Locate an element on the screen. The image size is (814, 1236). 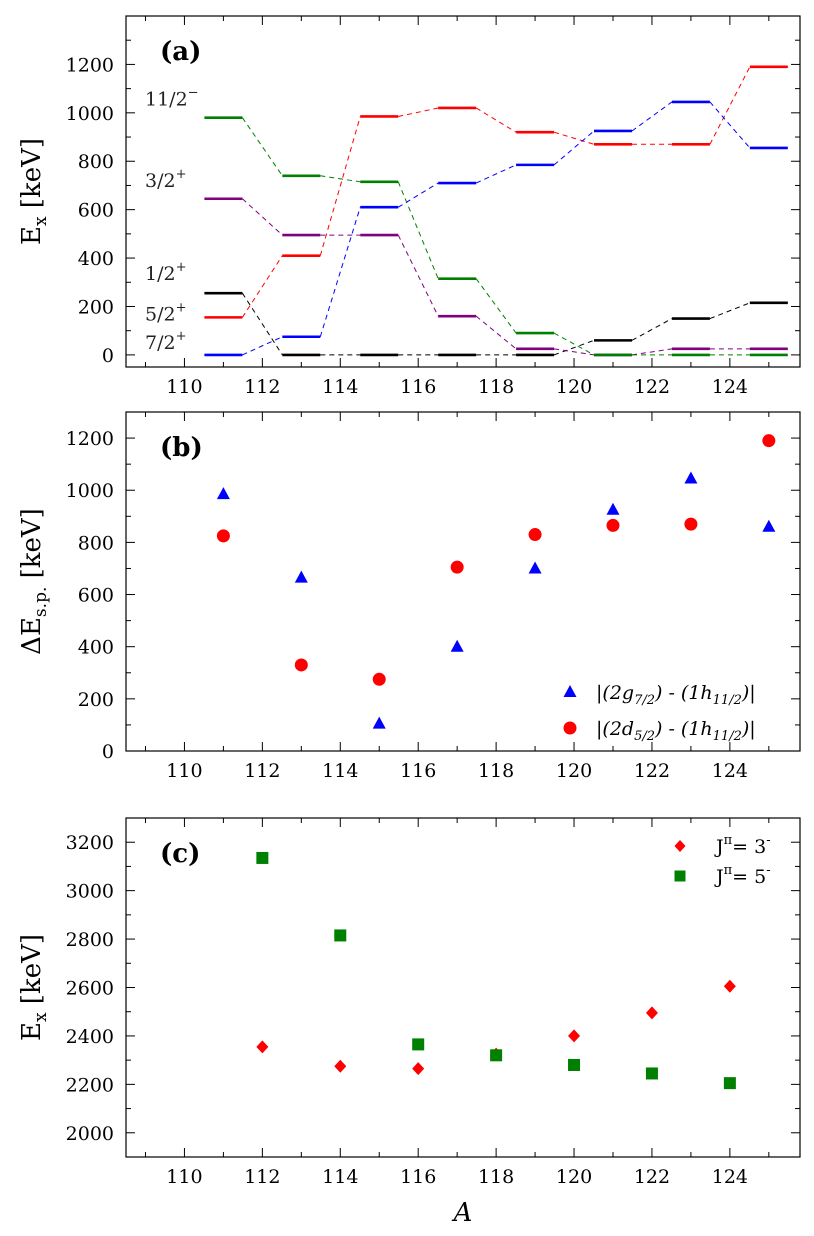
x-tick-label: 114 is located at coordinates (340, 1177).